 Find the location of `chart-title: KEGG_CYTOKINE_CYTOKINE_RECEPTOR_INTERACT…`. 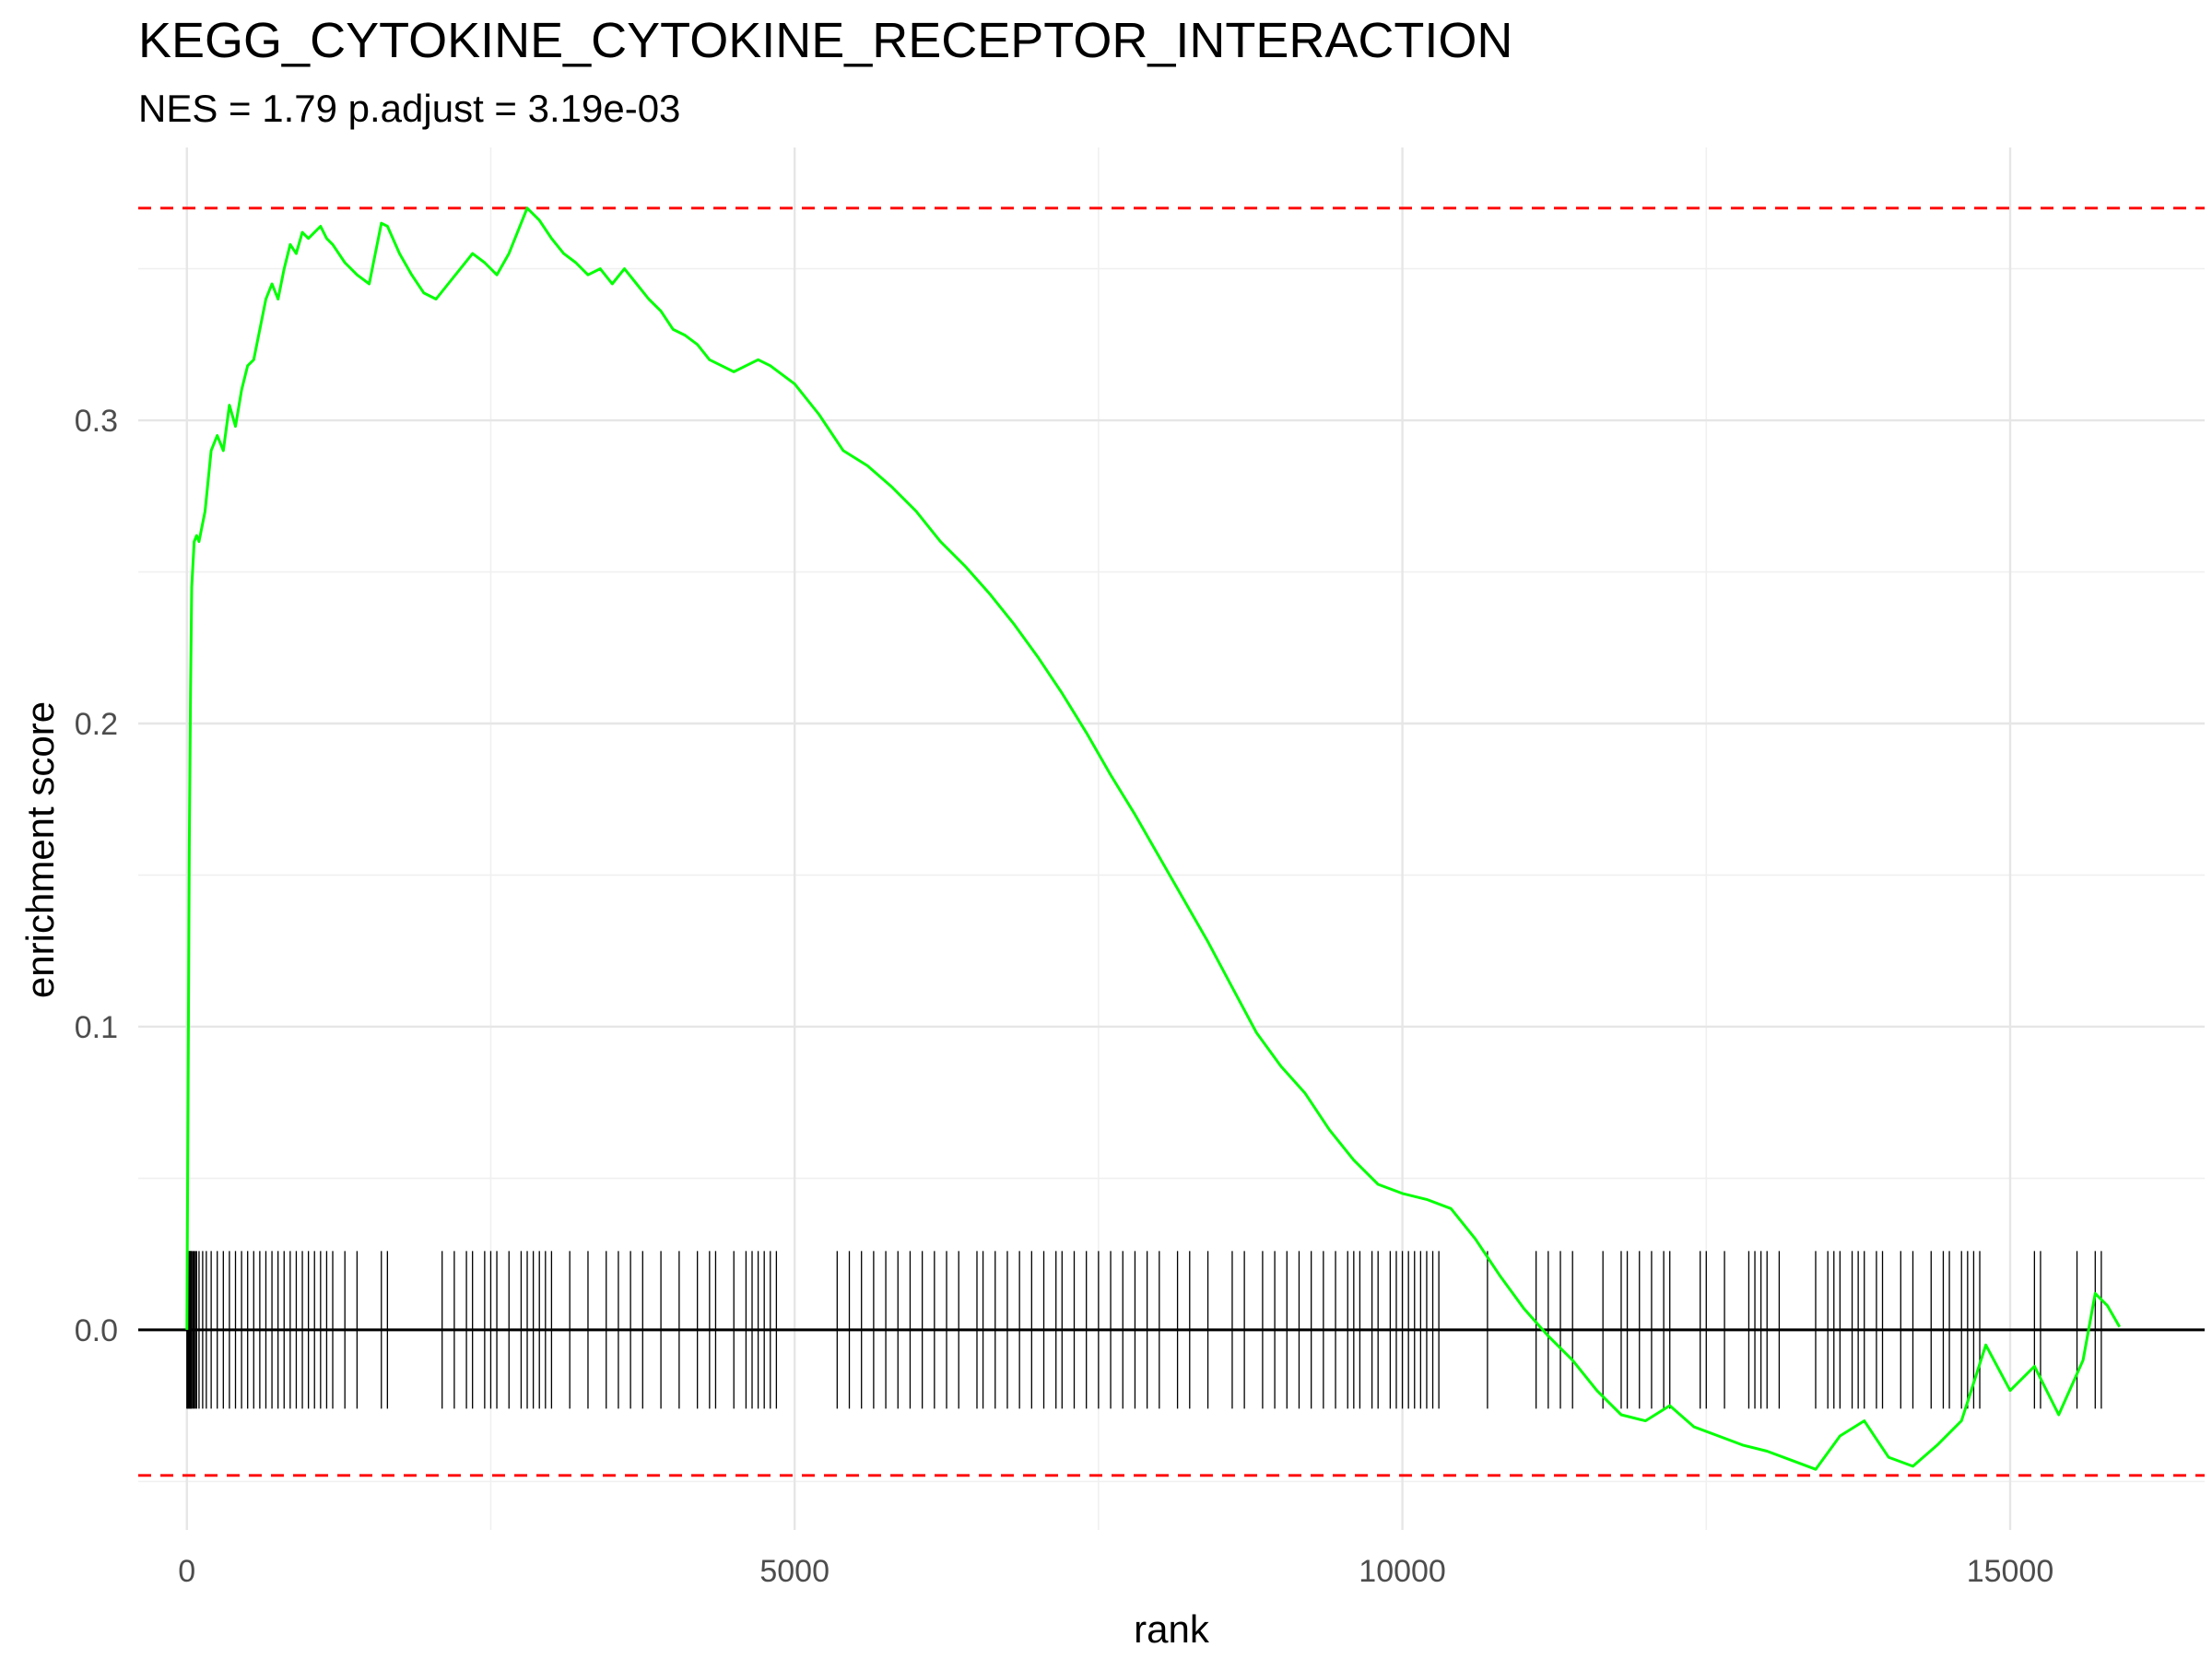

chart-title: KEGG_CYTOKINE_CYTOKINE_RECEPTOR_INTERACT… is located at coordinates (825, 40).